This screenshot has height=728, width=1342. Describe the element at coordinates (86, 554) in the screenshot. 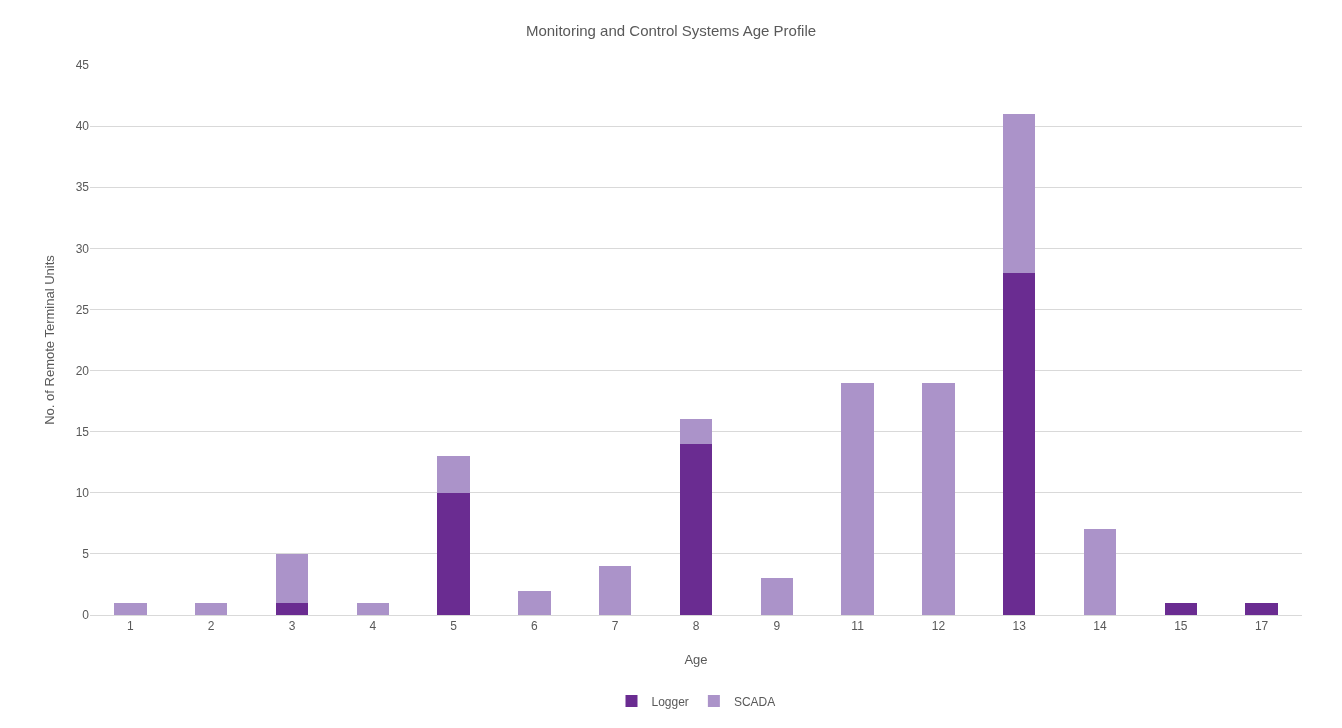

I see `y-tick-label: 5` at that location.